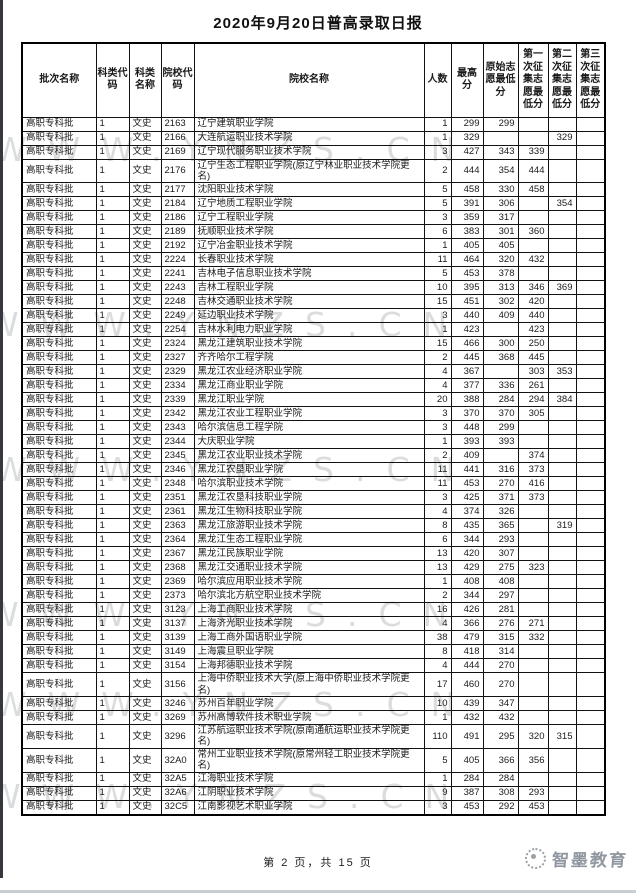 The width and height of the screenshot is (636, 896). What do you see at coordinates (437, 428) in the screenshot?
I see `table-cell: 3` at bounding box center [437, 428].